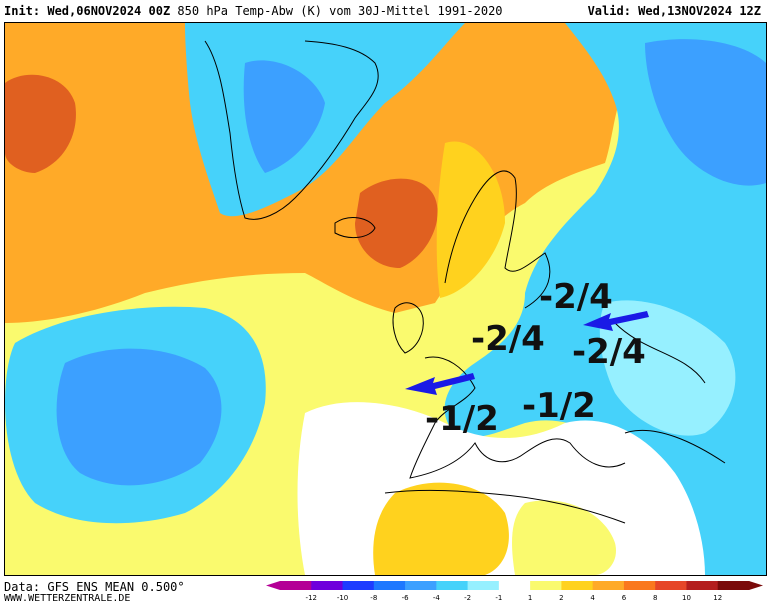 This screenshot has height=606, width=771. Describe the element at coordinates (564, 537) in the screenshot. I see `field-warm-sahara` at that location.